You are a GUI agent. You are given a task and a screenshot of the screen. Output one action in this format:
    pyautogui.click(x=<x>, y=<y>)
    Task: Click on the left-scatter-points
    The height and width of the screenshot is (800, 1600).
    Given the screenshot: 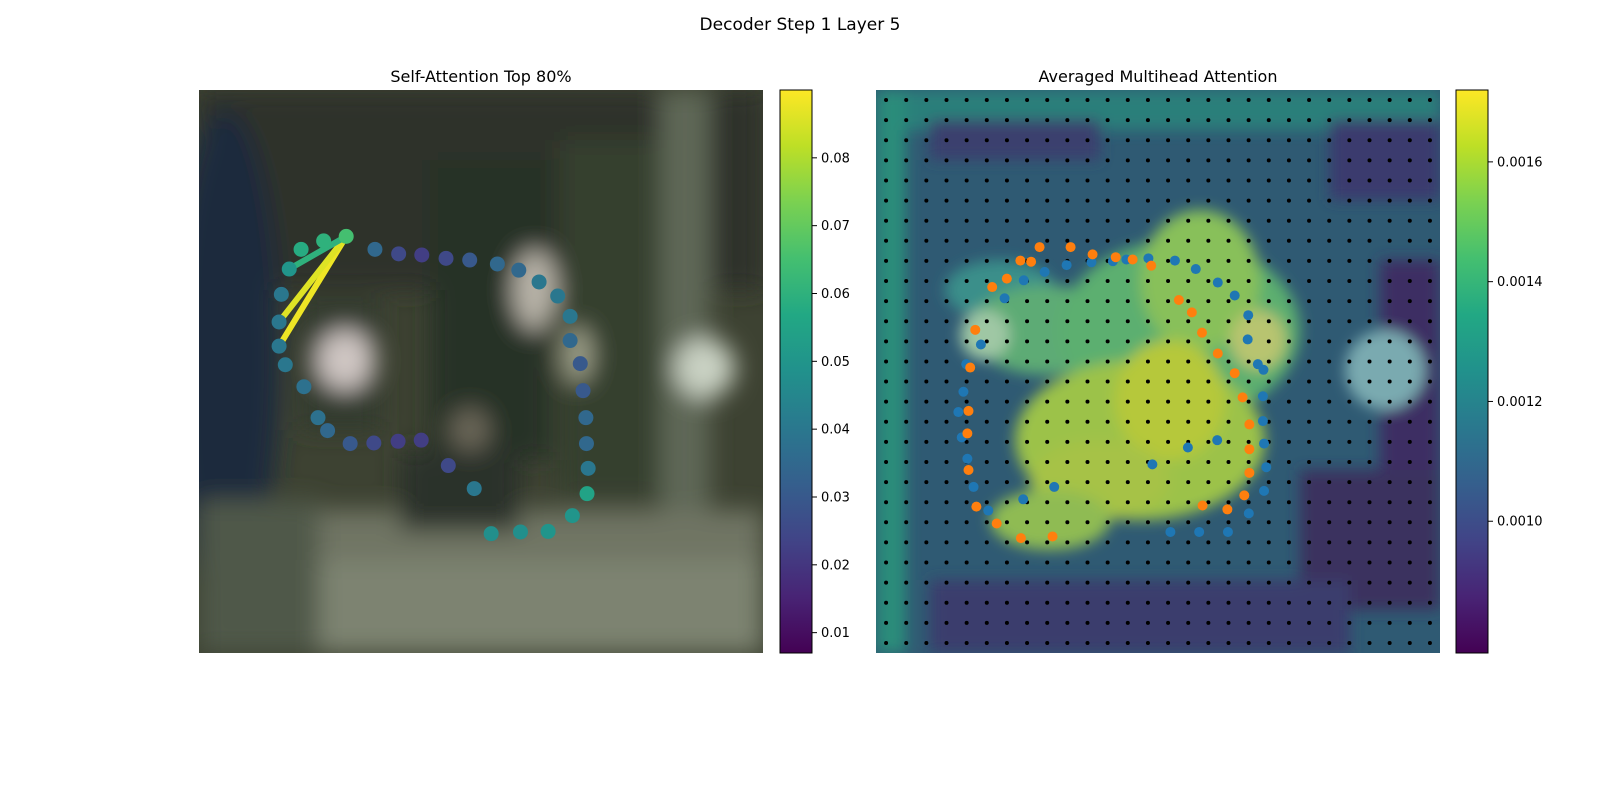 What is the action you would take?
    pyautogui.click(x=433, y=385)
    